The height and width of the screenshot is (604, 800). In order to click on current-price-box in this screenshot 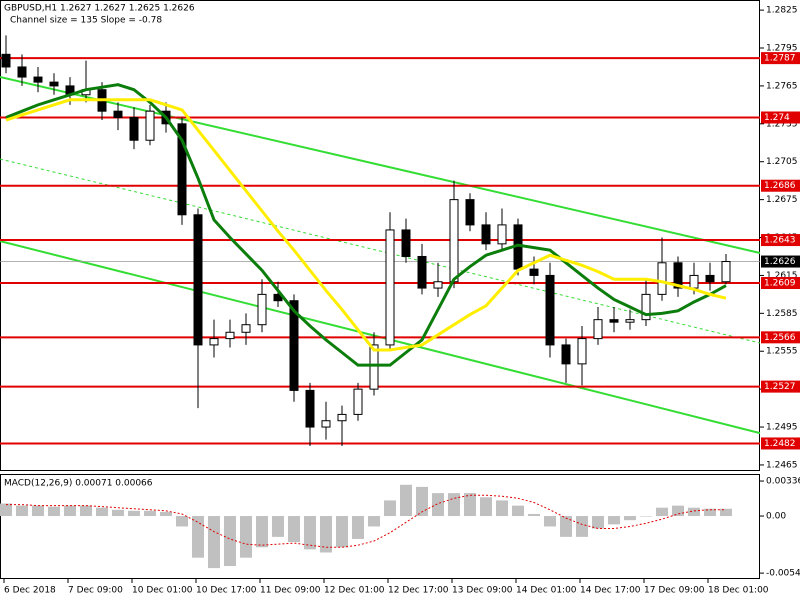, I will do `click(780, 261)`.